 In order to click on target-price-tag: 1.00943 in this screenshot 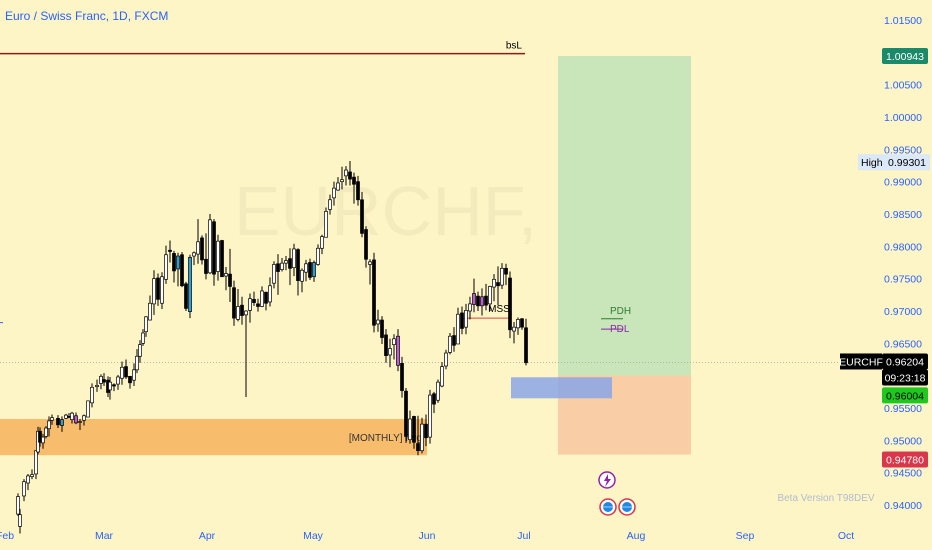, I will do `click(905, 56)`.